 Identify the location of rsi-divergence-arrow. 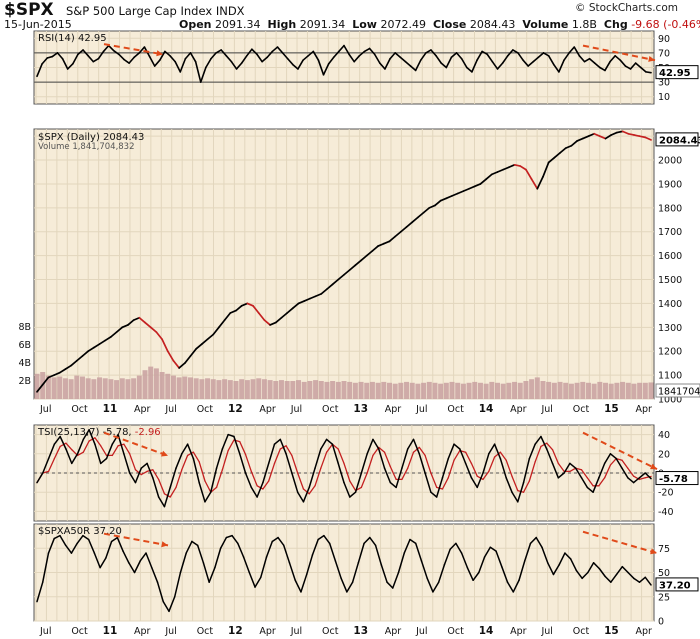
(619, 53).